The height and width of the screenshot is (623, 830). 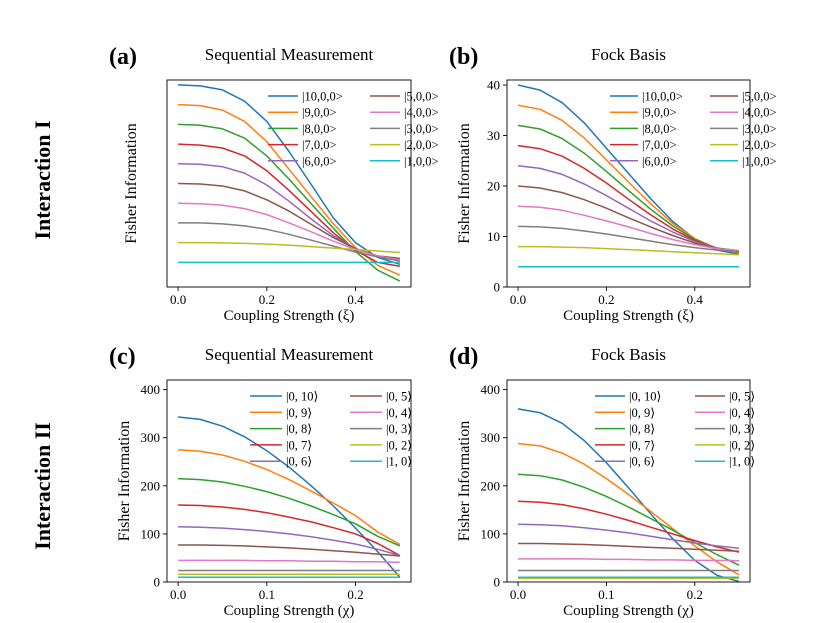 I want to click on chart-3-legend-entry: |0, 8⟩, so click(x=642, y=429).